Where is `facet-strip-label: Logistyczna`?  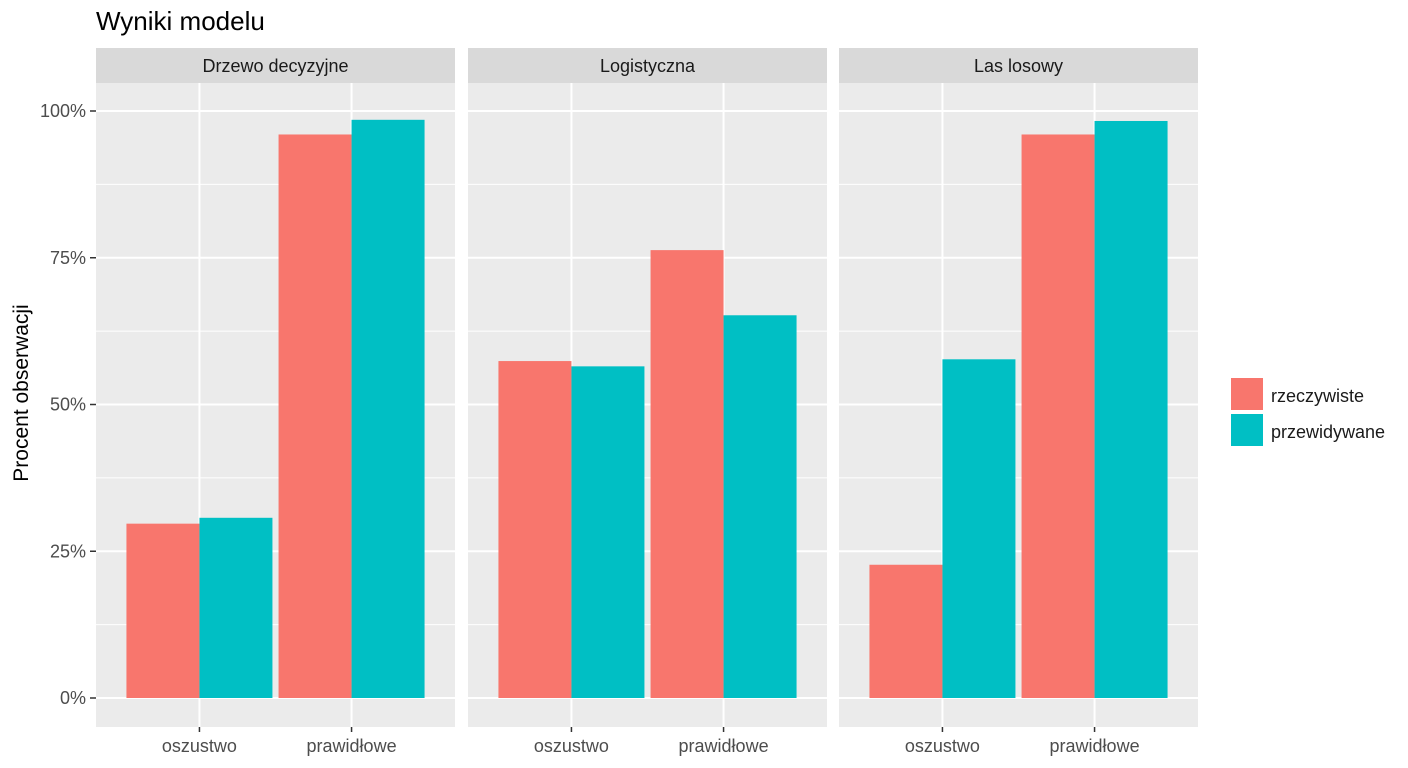
facet-strip-label: Logistyczna is located at coordinates (648, 66).